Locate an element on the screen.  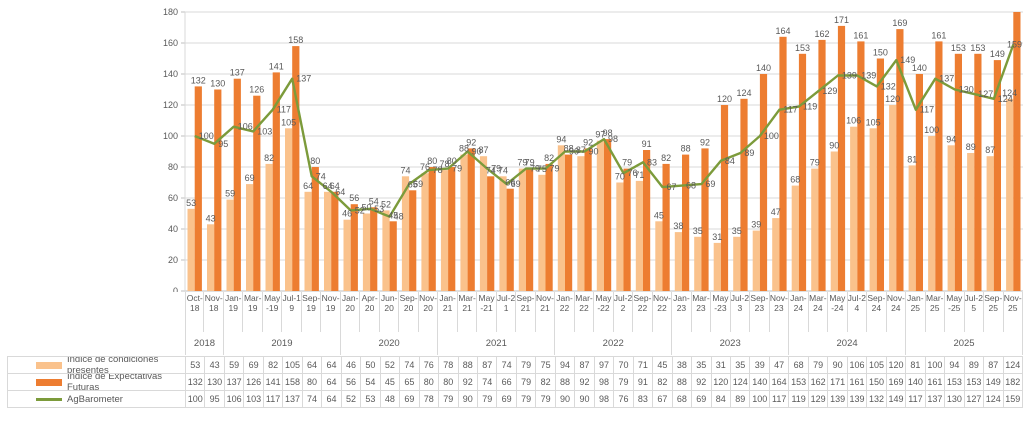
month-label: Apr-20 is located at coordinates (370, 312).